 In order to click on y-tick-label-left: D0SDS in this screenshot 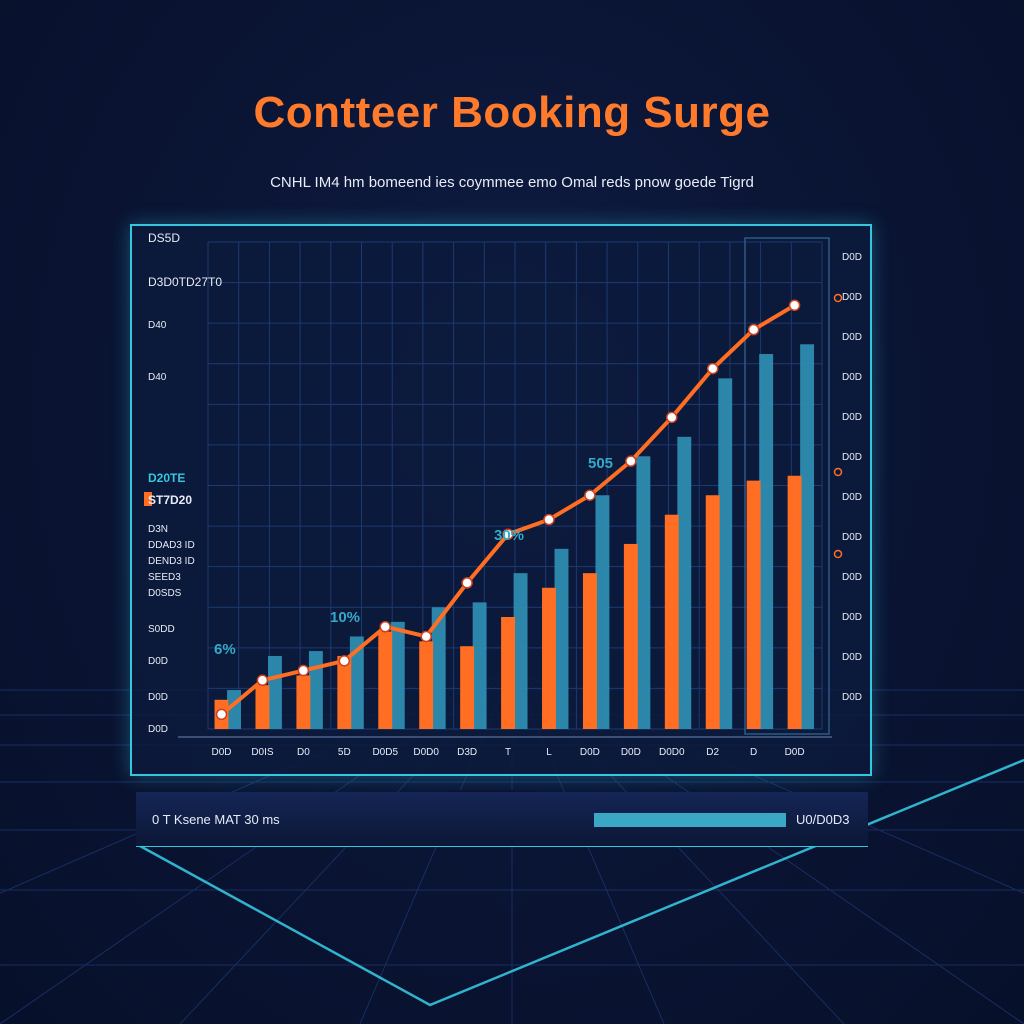, I will do `click(165, 593)`.